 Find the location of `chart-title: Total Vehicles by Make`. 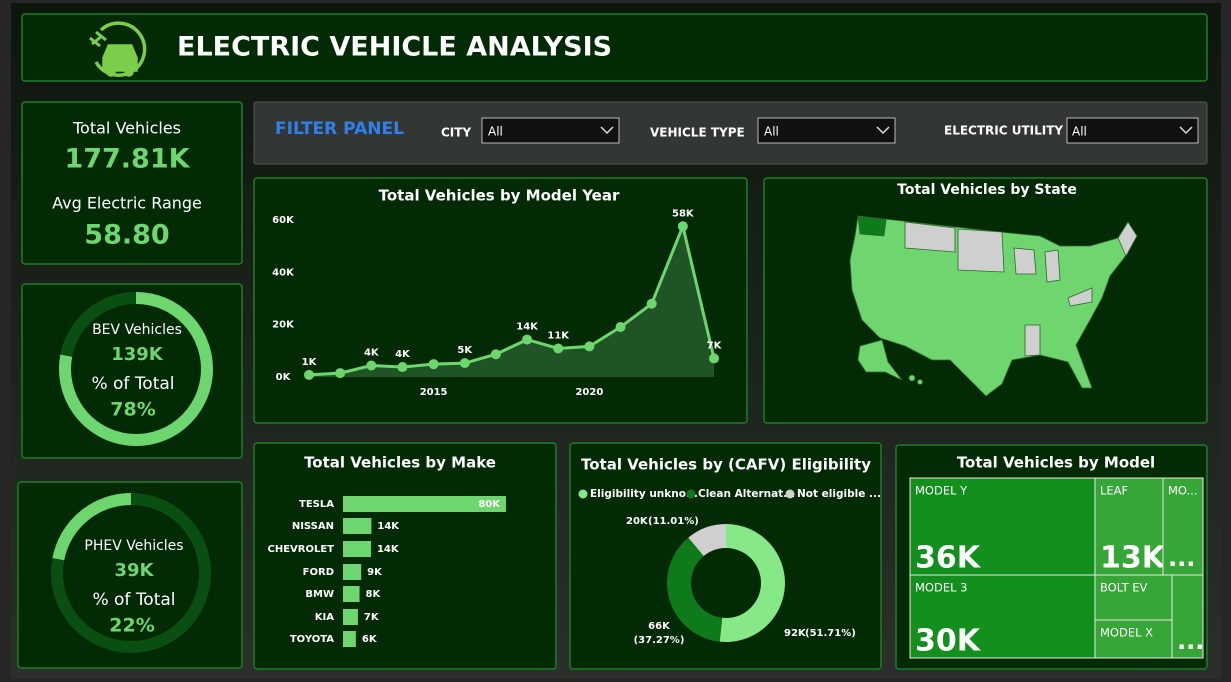

chart-title: Total Vehicles by Make is located at coordinates (400, 463).